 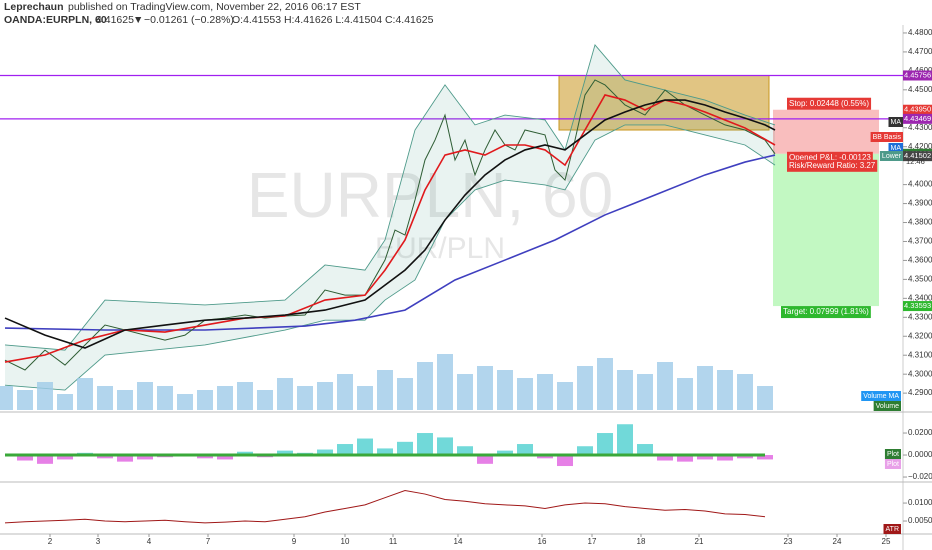 What do you see at coordinates (294, 541) in the screenshot?
I see `x-tick-label: 9` at bounding box center [294, 541].